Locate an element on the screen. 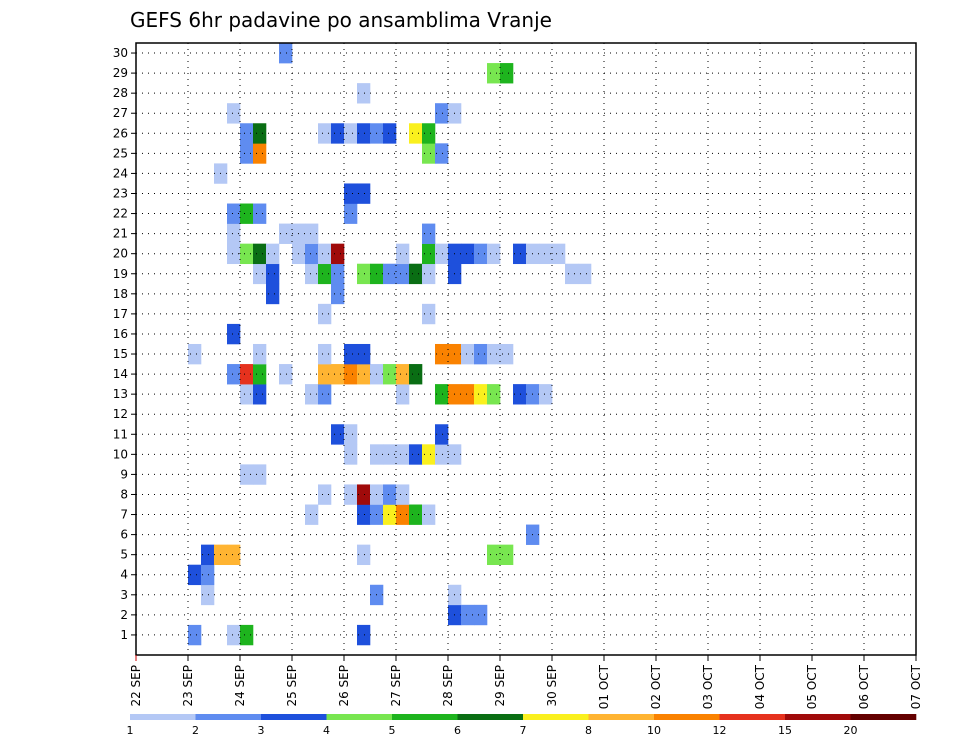  y-tick-label: 25 is located at coordinates (120, 153).